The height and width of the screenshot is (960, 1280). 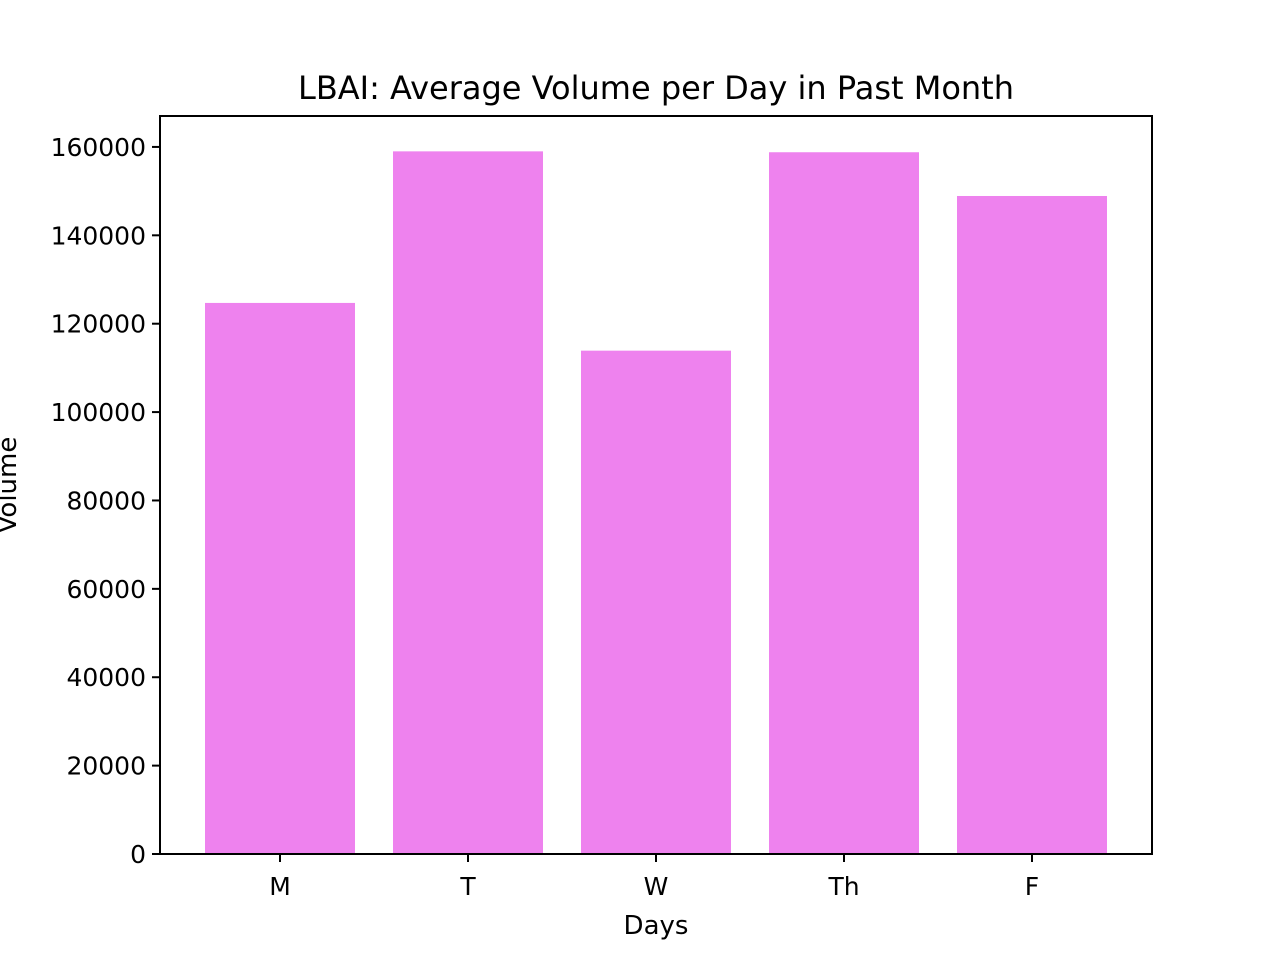 I want to click on x-tick-label-w: W, so click(x=656, y=886).